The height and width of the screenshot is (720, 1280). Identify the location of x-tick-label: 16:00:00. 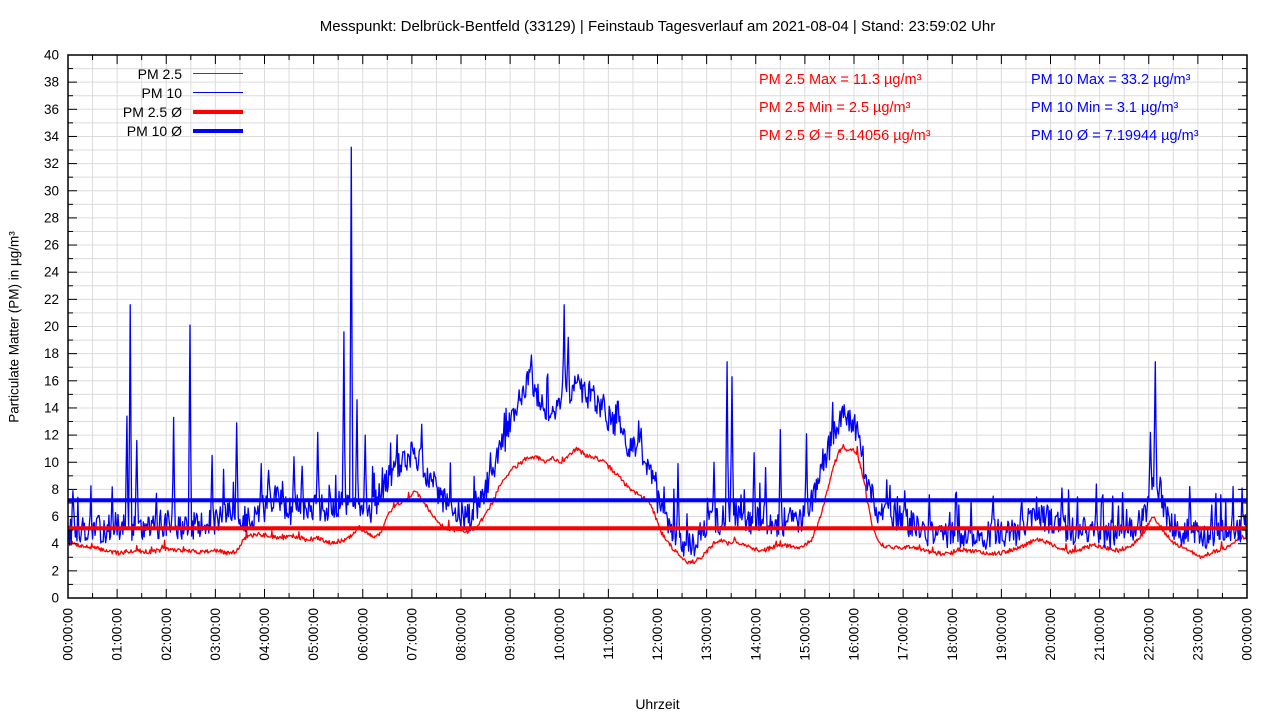
(854, 634).